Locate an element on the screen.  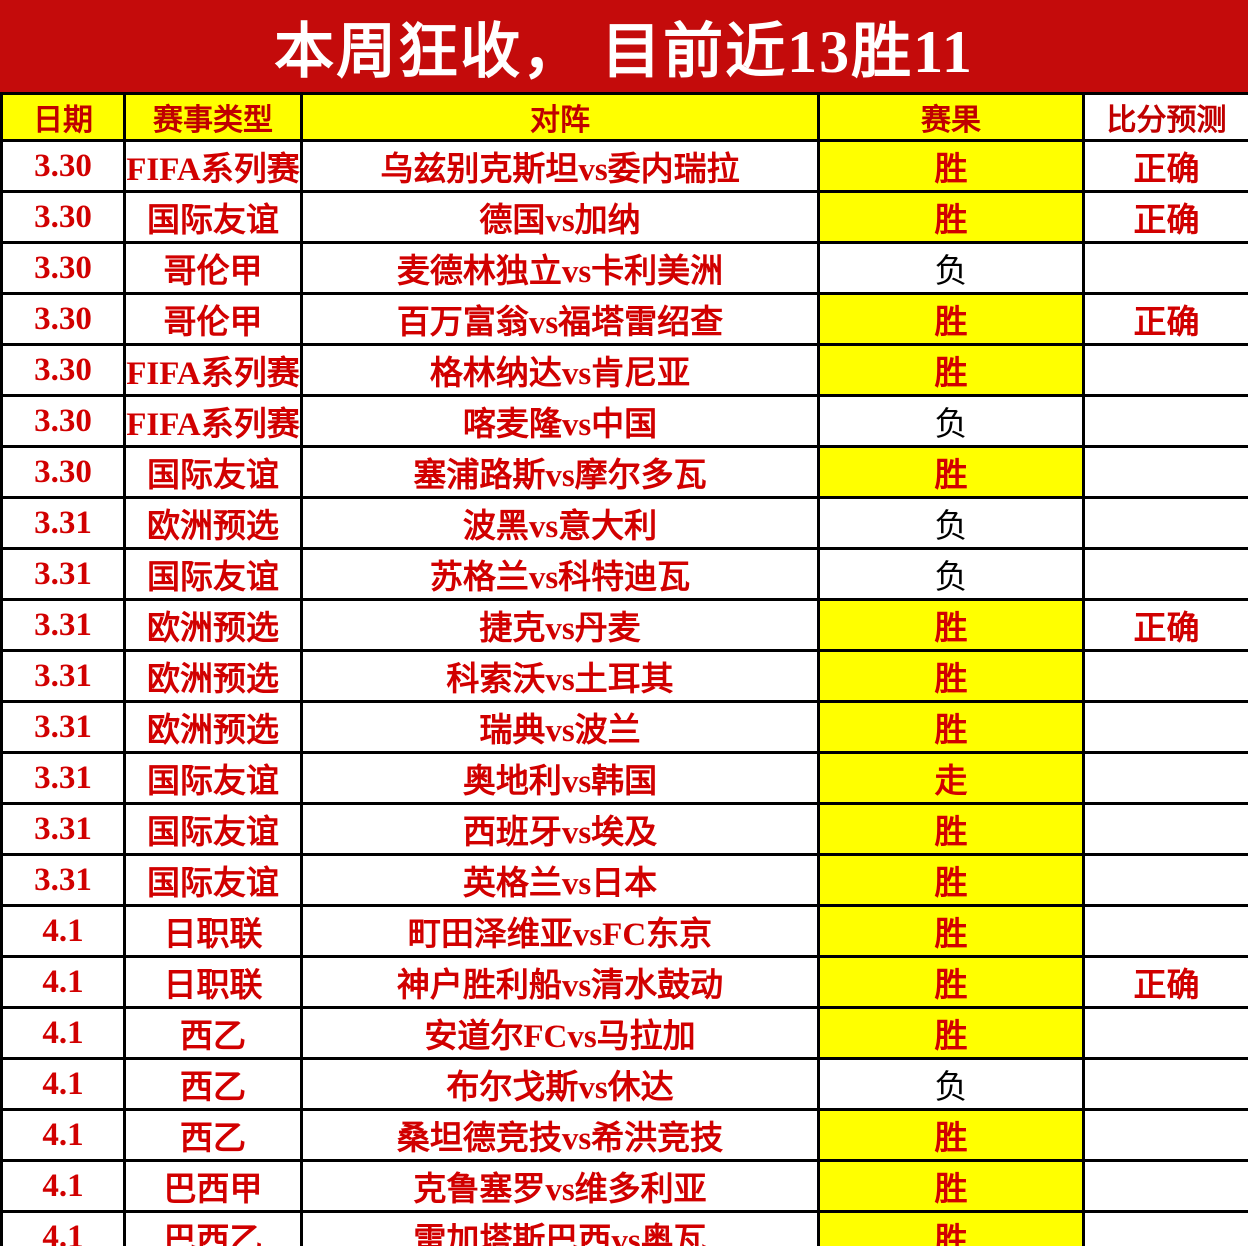
table-row: 3.31 国际友谊 奥地利vs韩国 走 is located at coordinates (624, 778).